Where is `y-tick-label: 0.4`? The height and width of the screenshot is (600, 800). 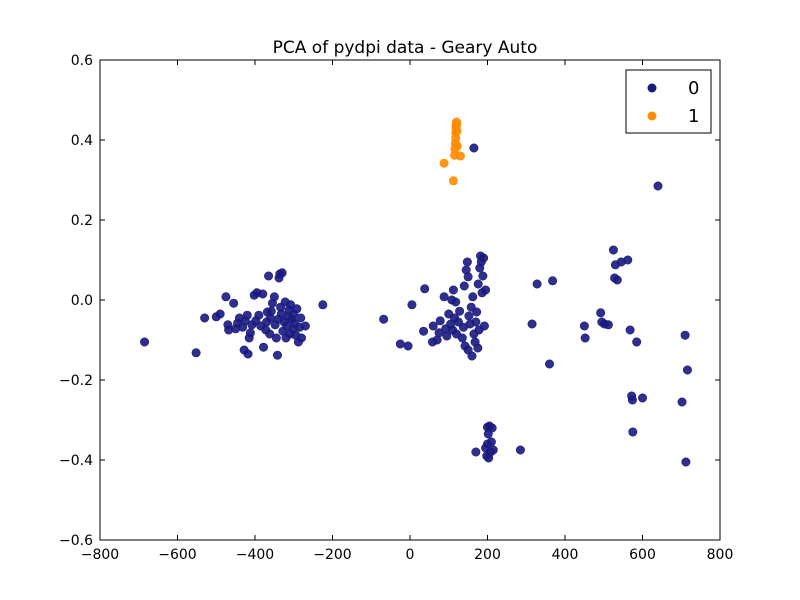
y-tick-label: 0.4 is located at coordinates (82, 141).